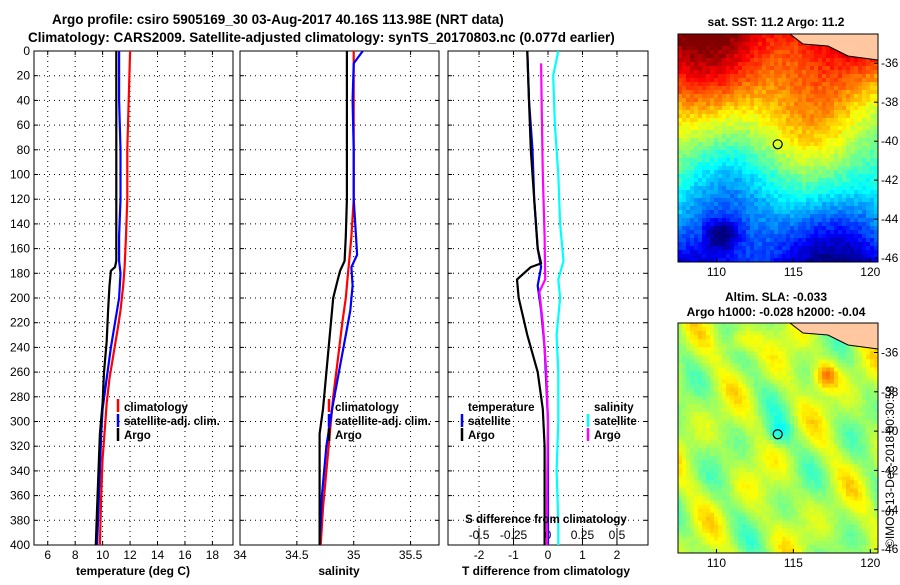 The width and height of the screenshot is (900, 585). I want to click on legend-label-argo: Argo, so click(348, 436).